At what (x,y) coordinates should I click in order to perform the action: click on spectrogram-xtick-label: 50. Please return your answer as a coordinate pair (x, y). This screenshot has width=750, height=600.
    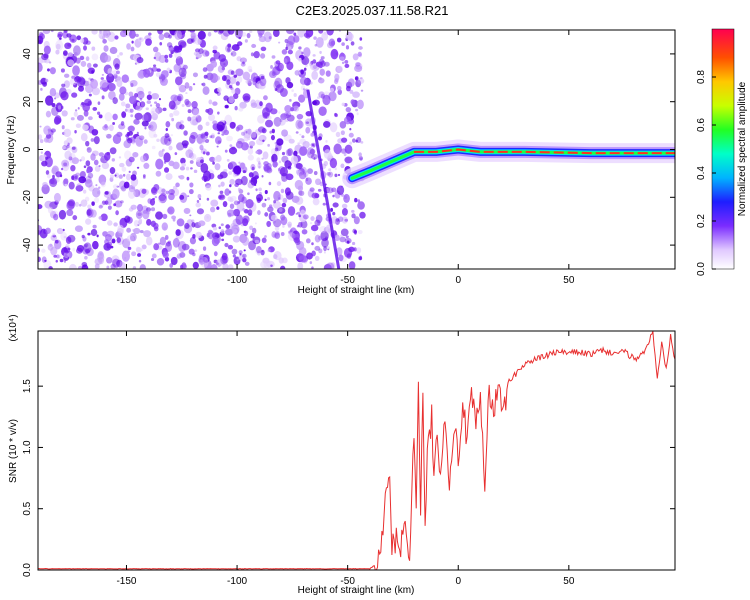
    Looking at the image, I should click on (569, 280).